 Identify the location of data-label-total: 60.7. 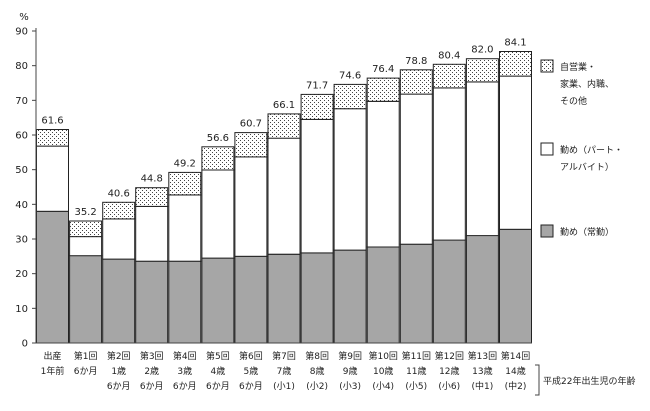
(251, 124).